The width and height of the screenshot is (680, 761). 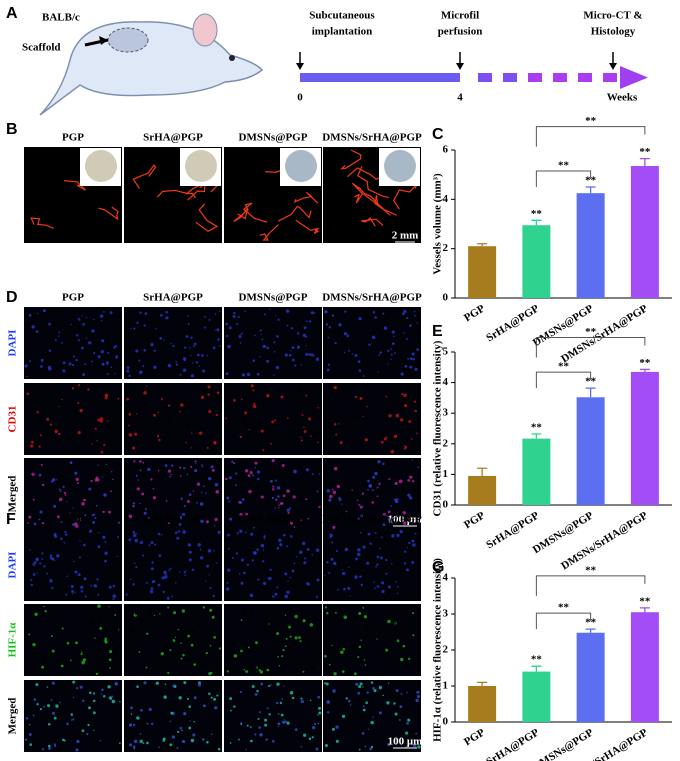 I want to click on error-bar, so click(x=536, y=222).